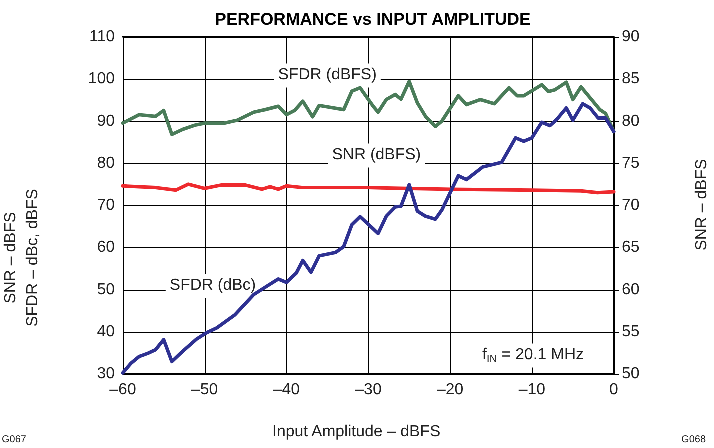 The height and width of the screenshot is (448, 714). I want to click on x-tick-label: –20, so click(450, 390).